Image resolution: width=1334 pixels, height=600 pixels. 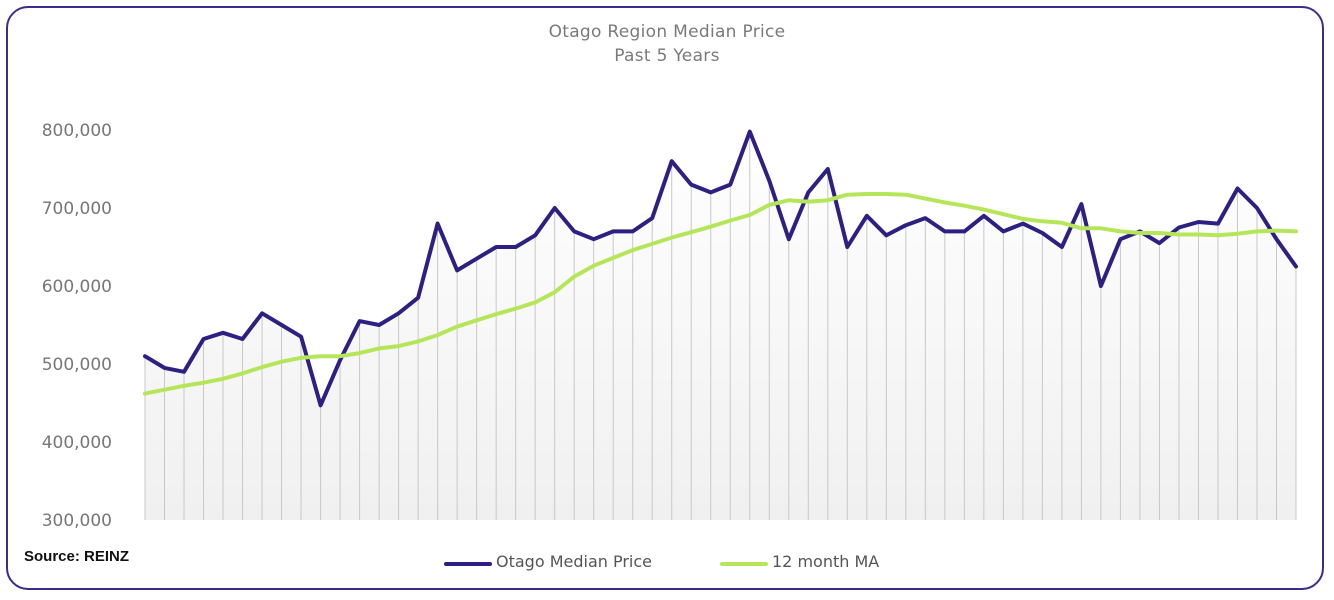 What do you see at coordinates (77, 209) in the screenshot?
I see `y-tick-label: 700,000` at bounding box center [77, 209].